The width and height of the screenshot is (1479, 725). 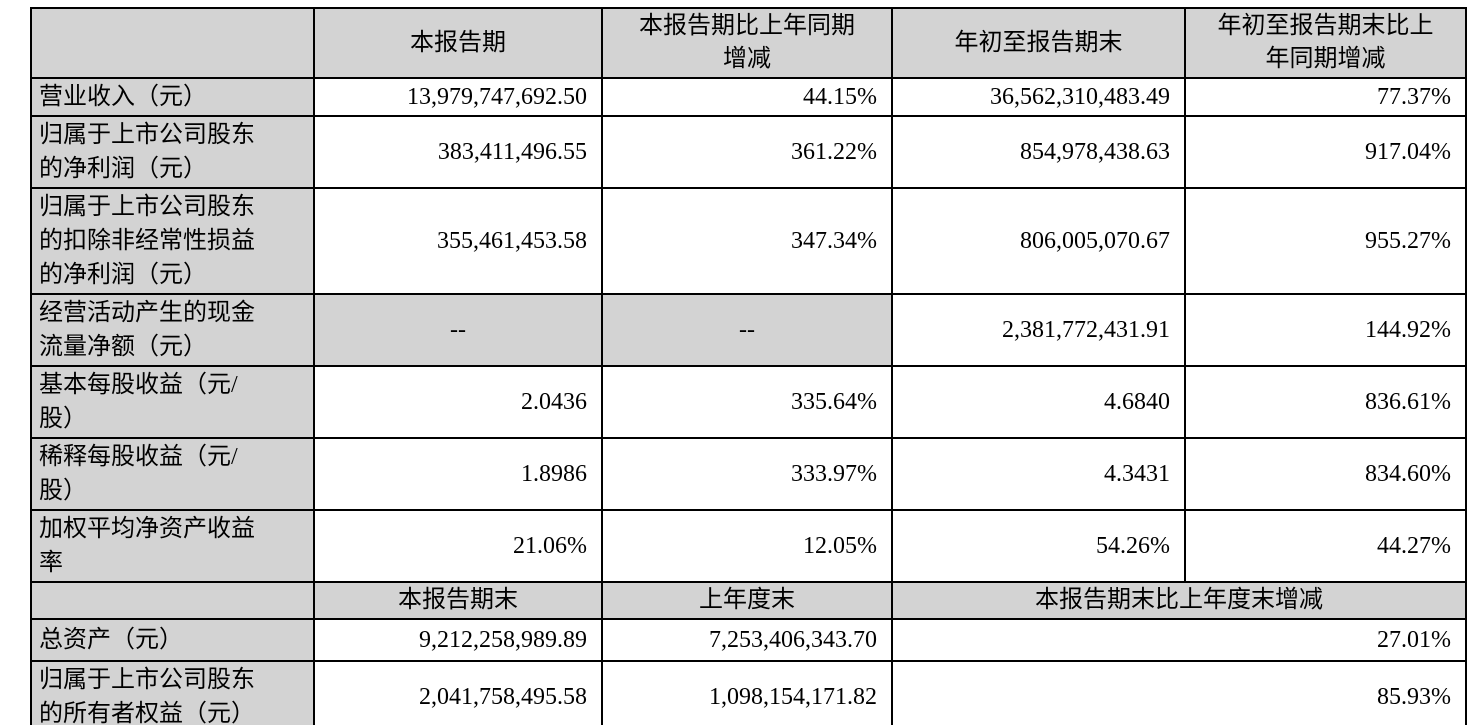 I want to click on table-subheader-row: 本报告期末 上年度末 本报告期末比上年度末增减, so click(x=748, y=600).